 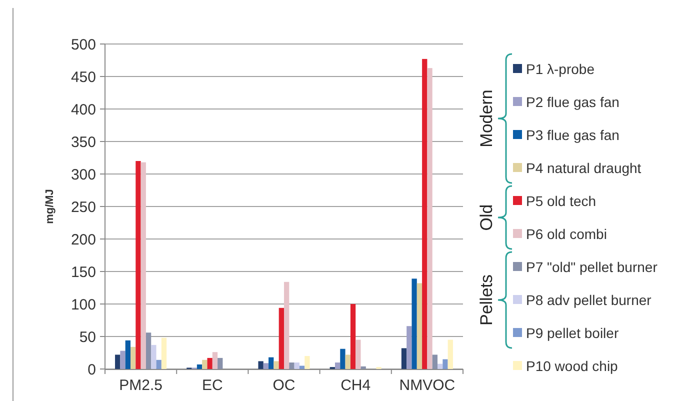 What do you see at coordinates (83, 272) in the screenshot?
I see `y-tick-label: 150` at bounding box center [83, 272].